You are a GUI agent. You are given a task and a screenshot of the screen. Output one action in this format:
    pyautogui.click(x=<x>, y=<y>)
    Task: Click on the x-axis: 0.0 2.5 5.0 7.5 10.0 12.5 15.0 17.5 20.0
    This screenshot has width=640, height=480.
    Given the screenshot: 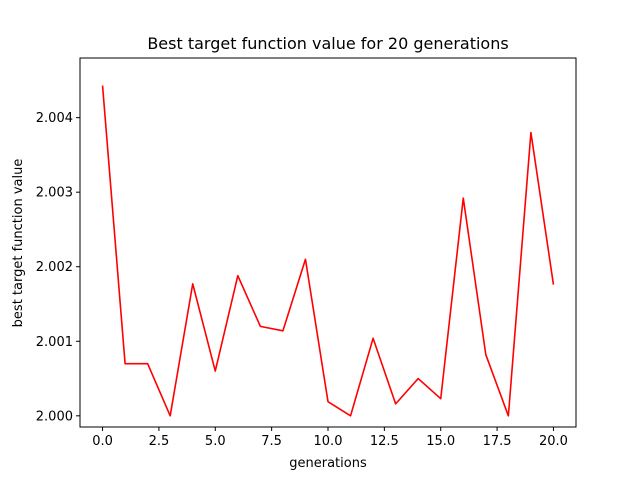 What is the action you would take?
    pyautogui.click(x=330, y=438)
    